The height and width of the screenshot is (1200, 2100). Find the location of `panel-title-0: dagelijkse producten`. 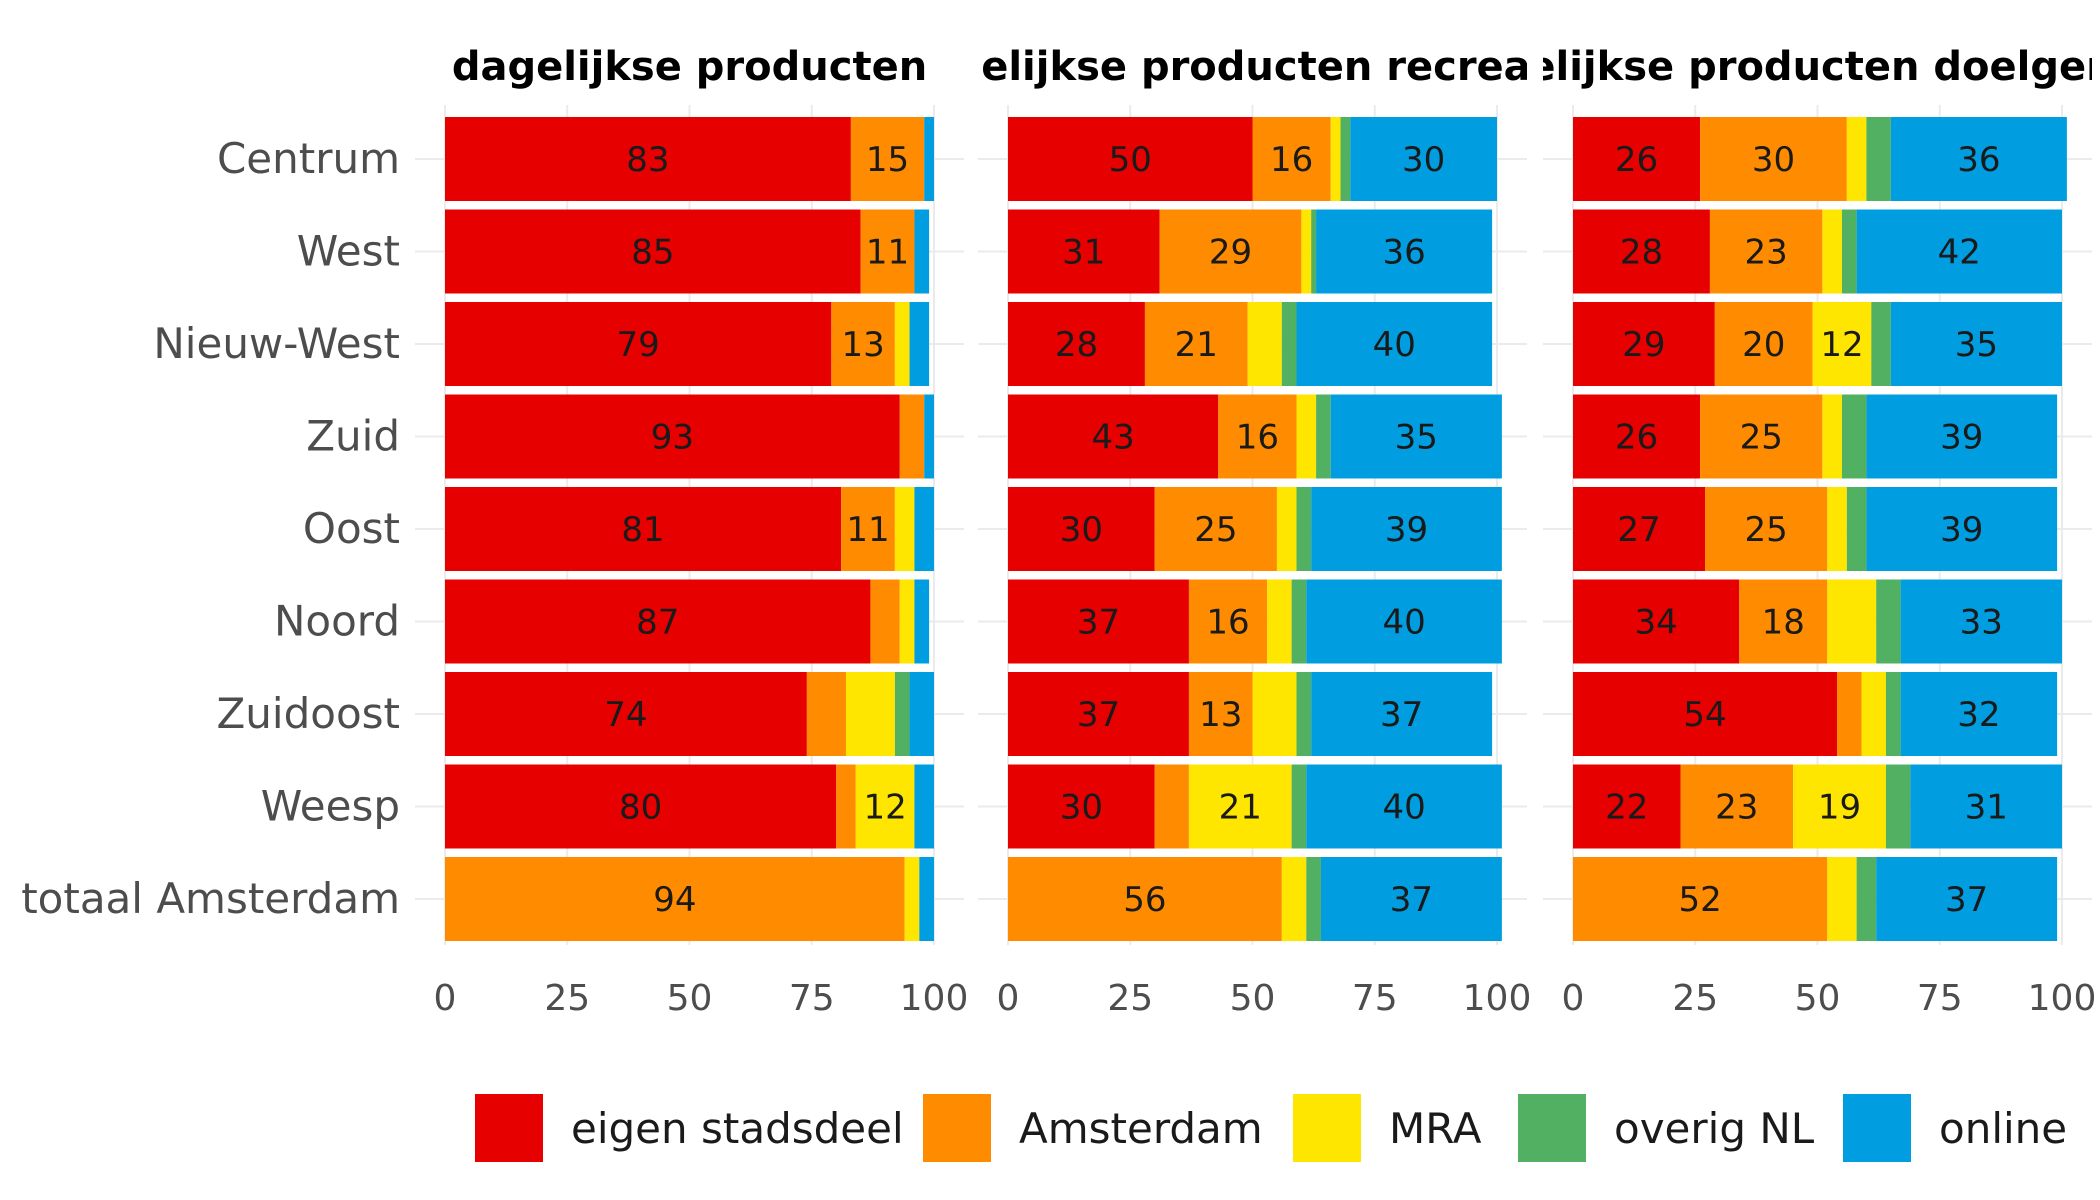

panel-title-0: dagelijkse producten is located at coordinates (689, 67).